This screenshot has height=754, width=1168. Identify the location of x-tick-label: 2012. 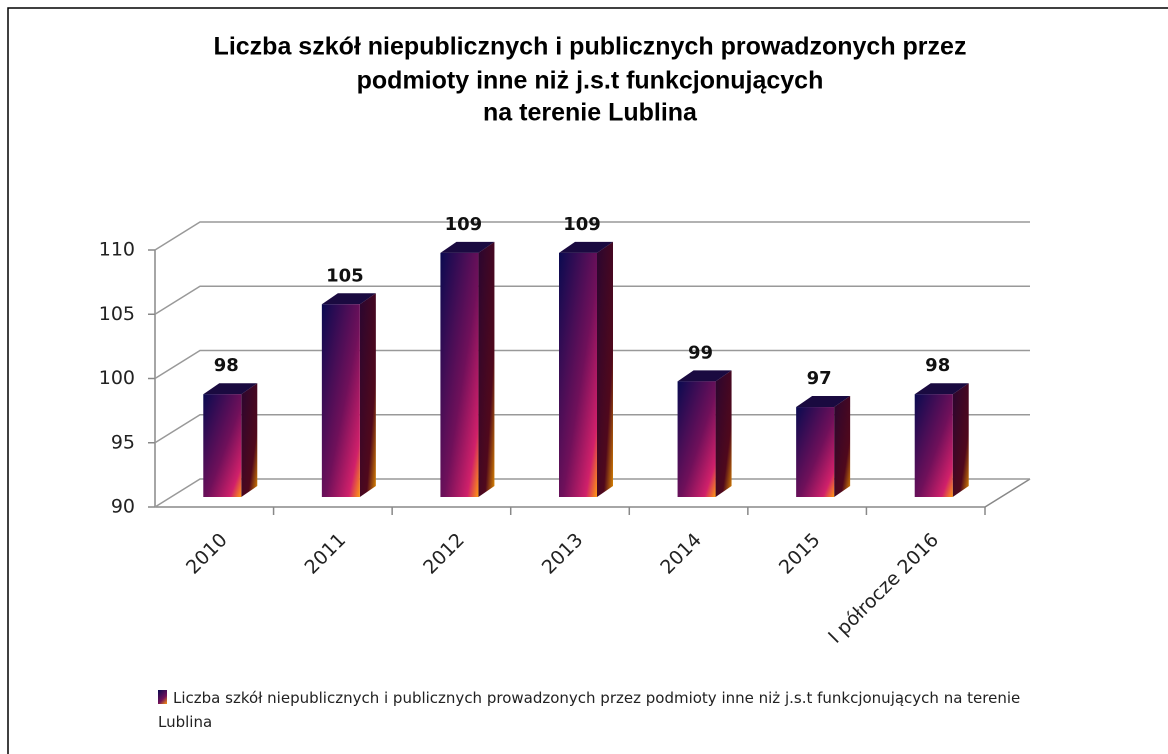
(444, 554).